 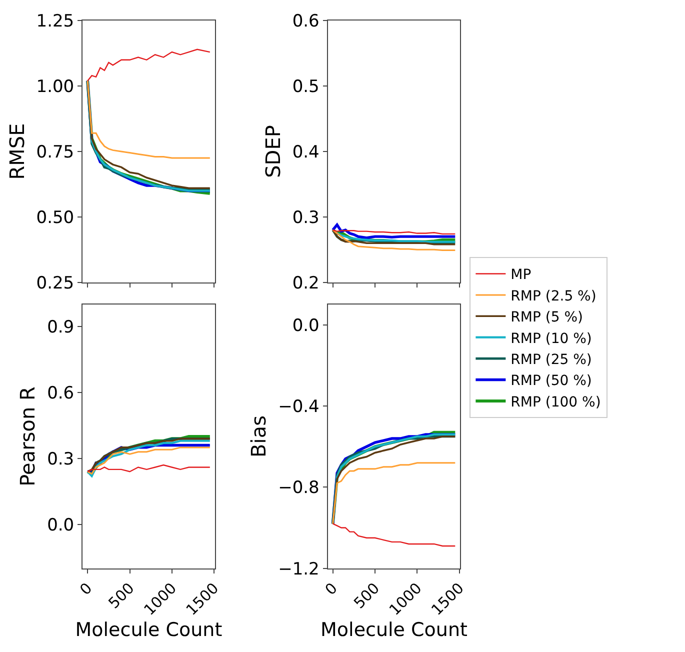 I want to click on y-axis-title: SDEP, so click(x=272, y=151).